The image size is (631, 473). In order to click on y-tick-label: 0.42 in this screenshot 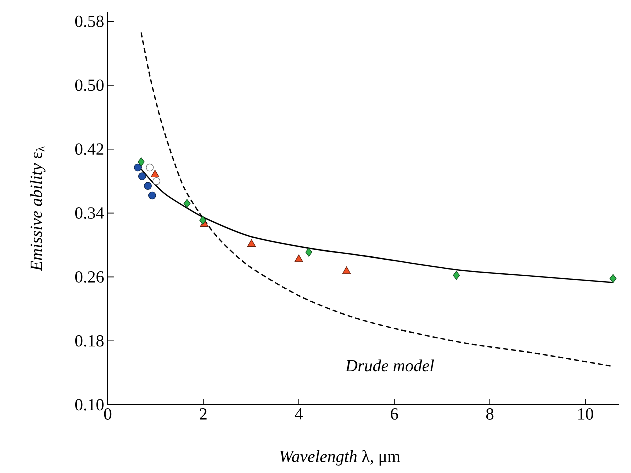, I will do `click(89, 150)`.